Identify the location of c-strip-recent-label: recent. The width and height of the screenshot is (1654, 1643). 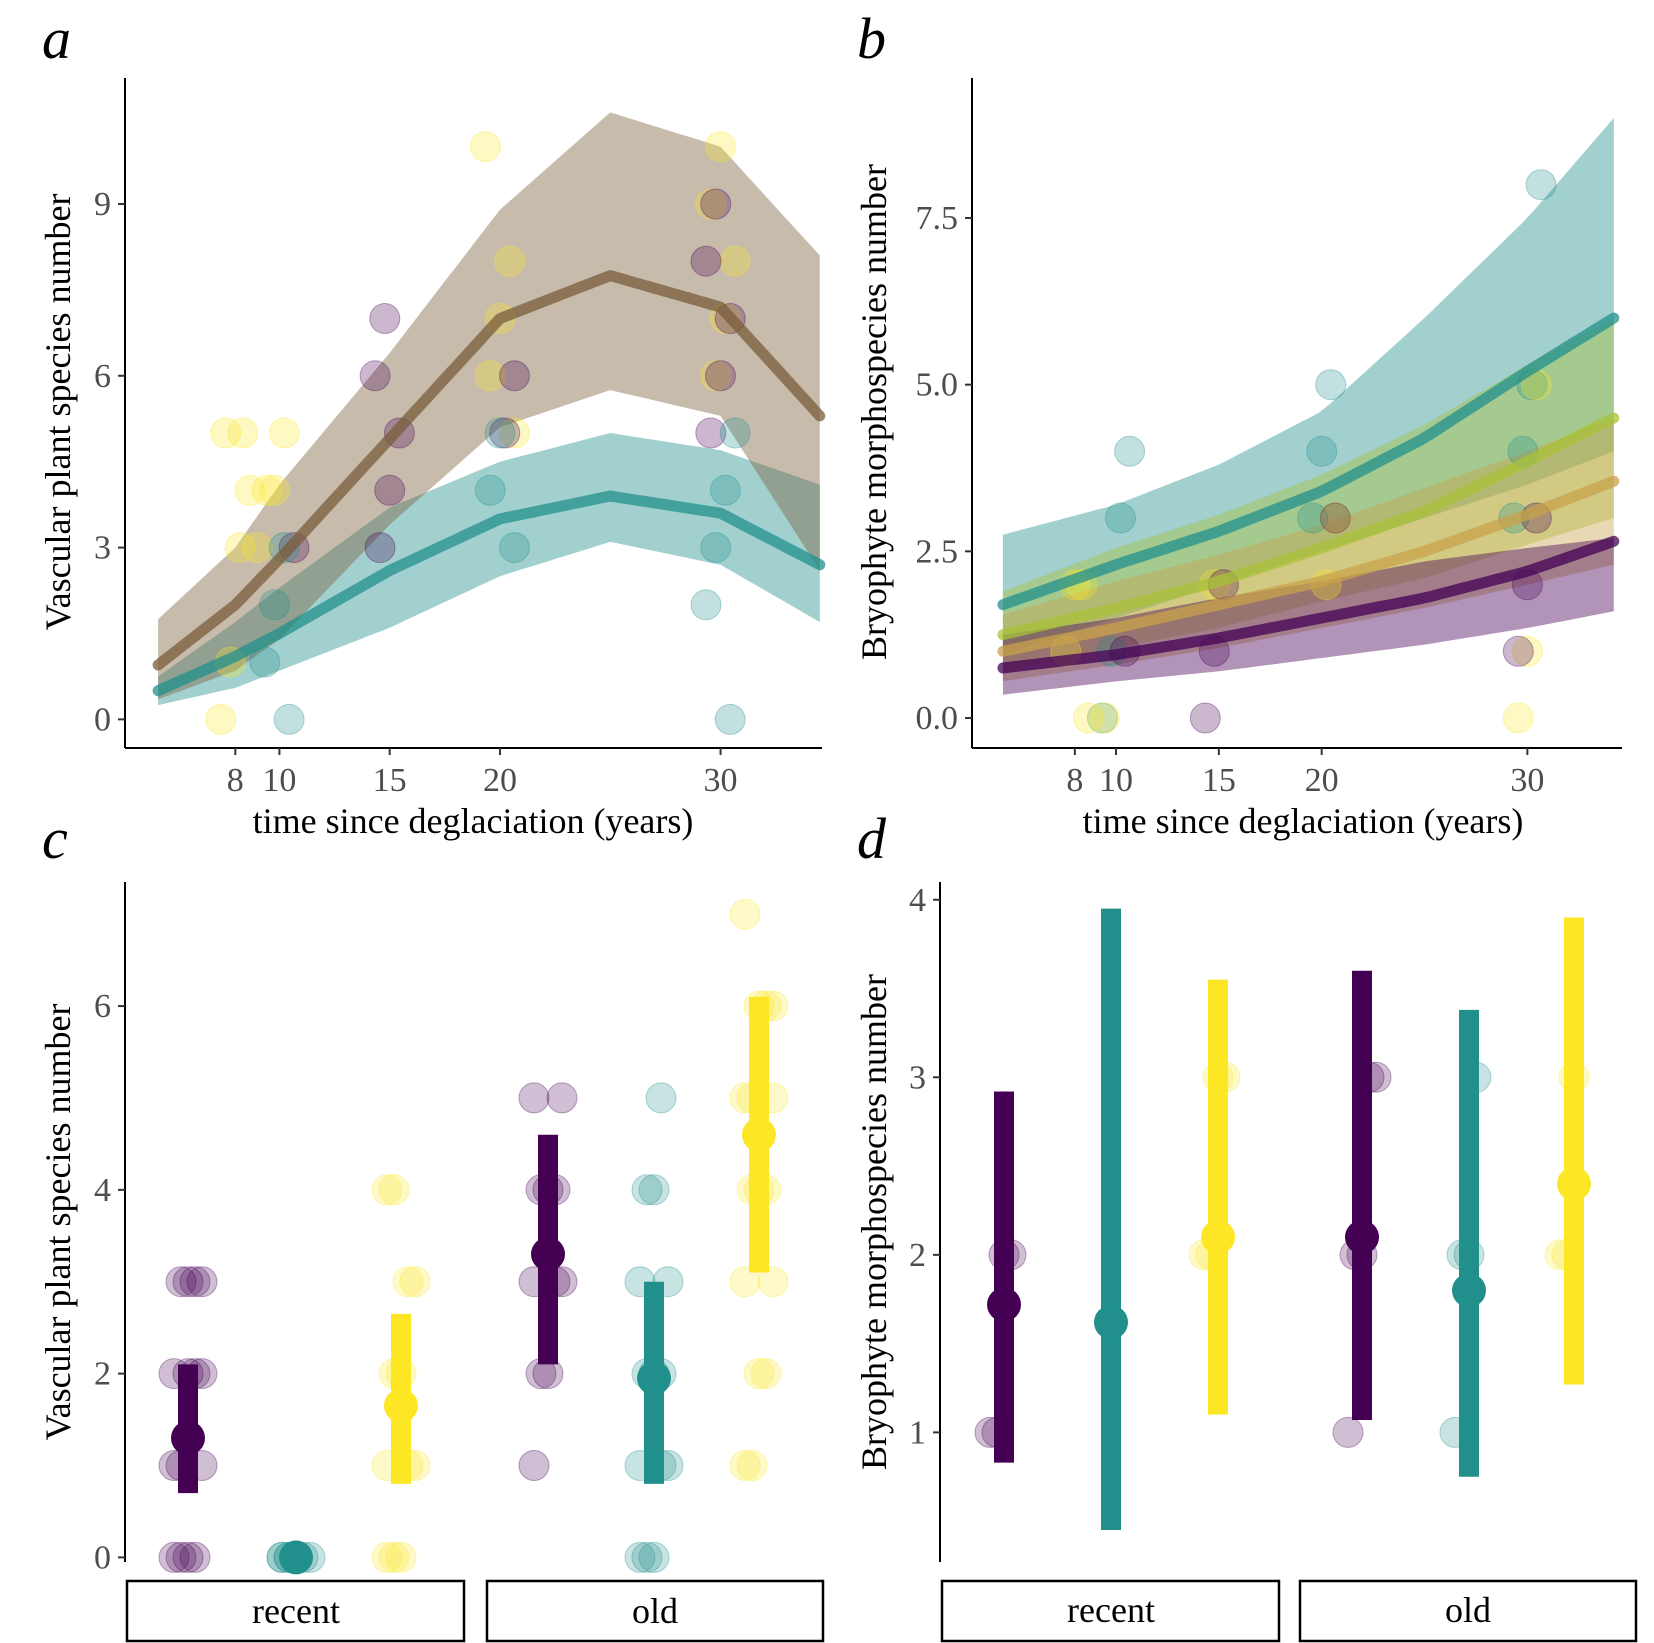
(296, 1611).